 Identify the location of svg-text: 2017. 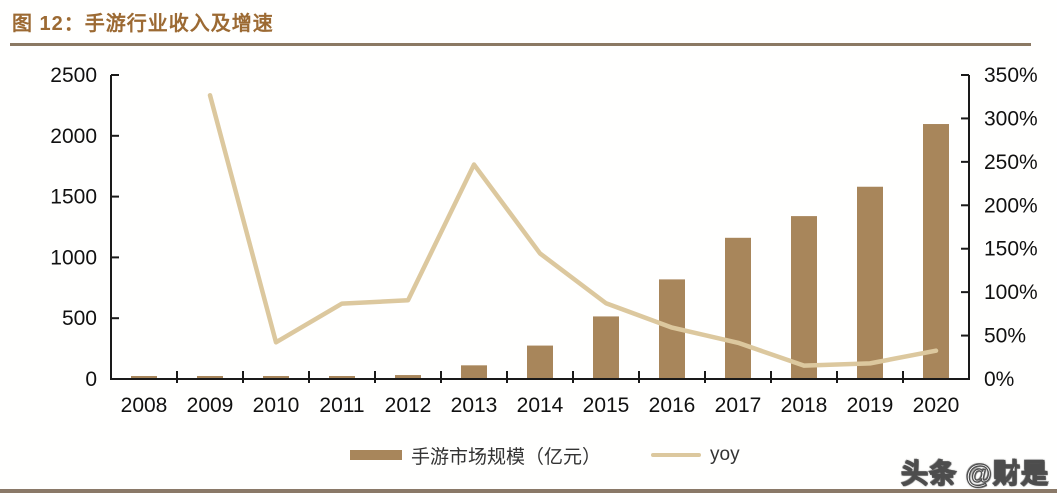
(738, 405).